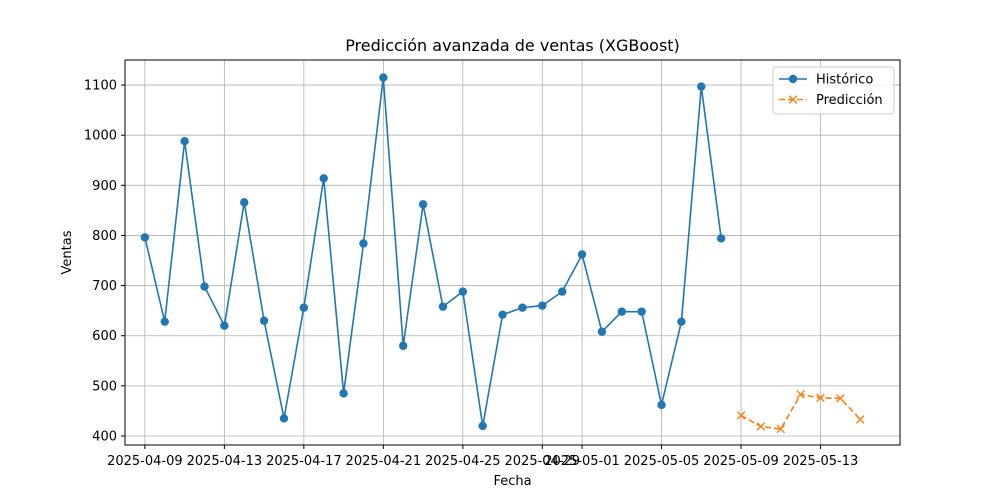  Describe the element at coordinates (821, 461) in the screenshot. I see `x-tick-label: 2025-05-13` at that location.